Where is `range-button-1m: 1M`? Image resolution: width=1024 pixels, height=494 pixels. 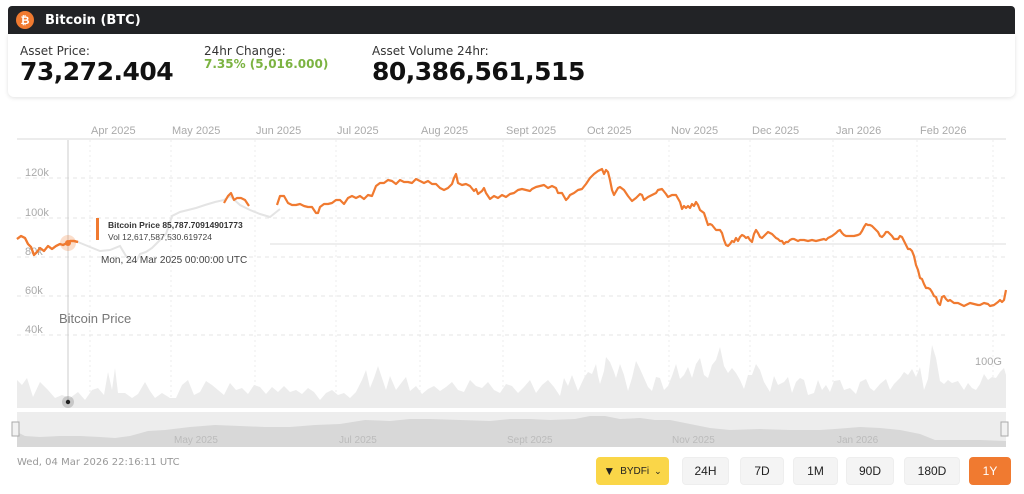 range-button-1m: 1M is located at coordinates (815, 471).